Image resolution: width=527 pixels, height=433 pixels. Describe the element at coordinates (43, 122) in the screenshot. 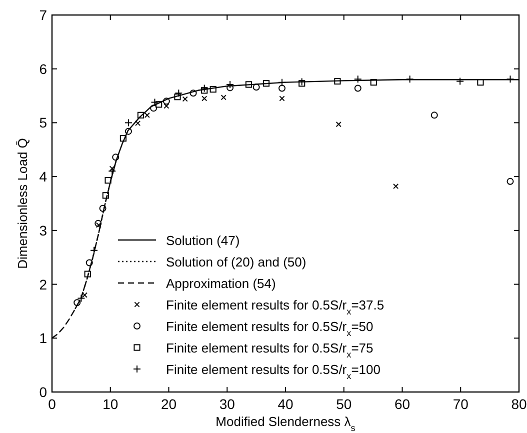

I see `y-tick-label: 5` at that location.